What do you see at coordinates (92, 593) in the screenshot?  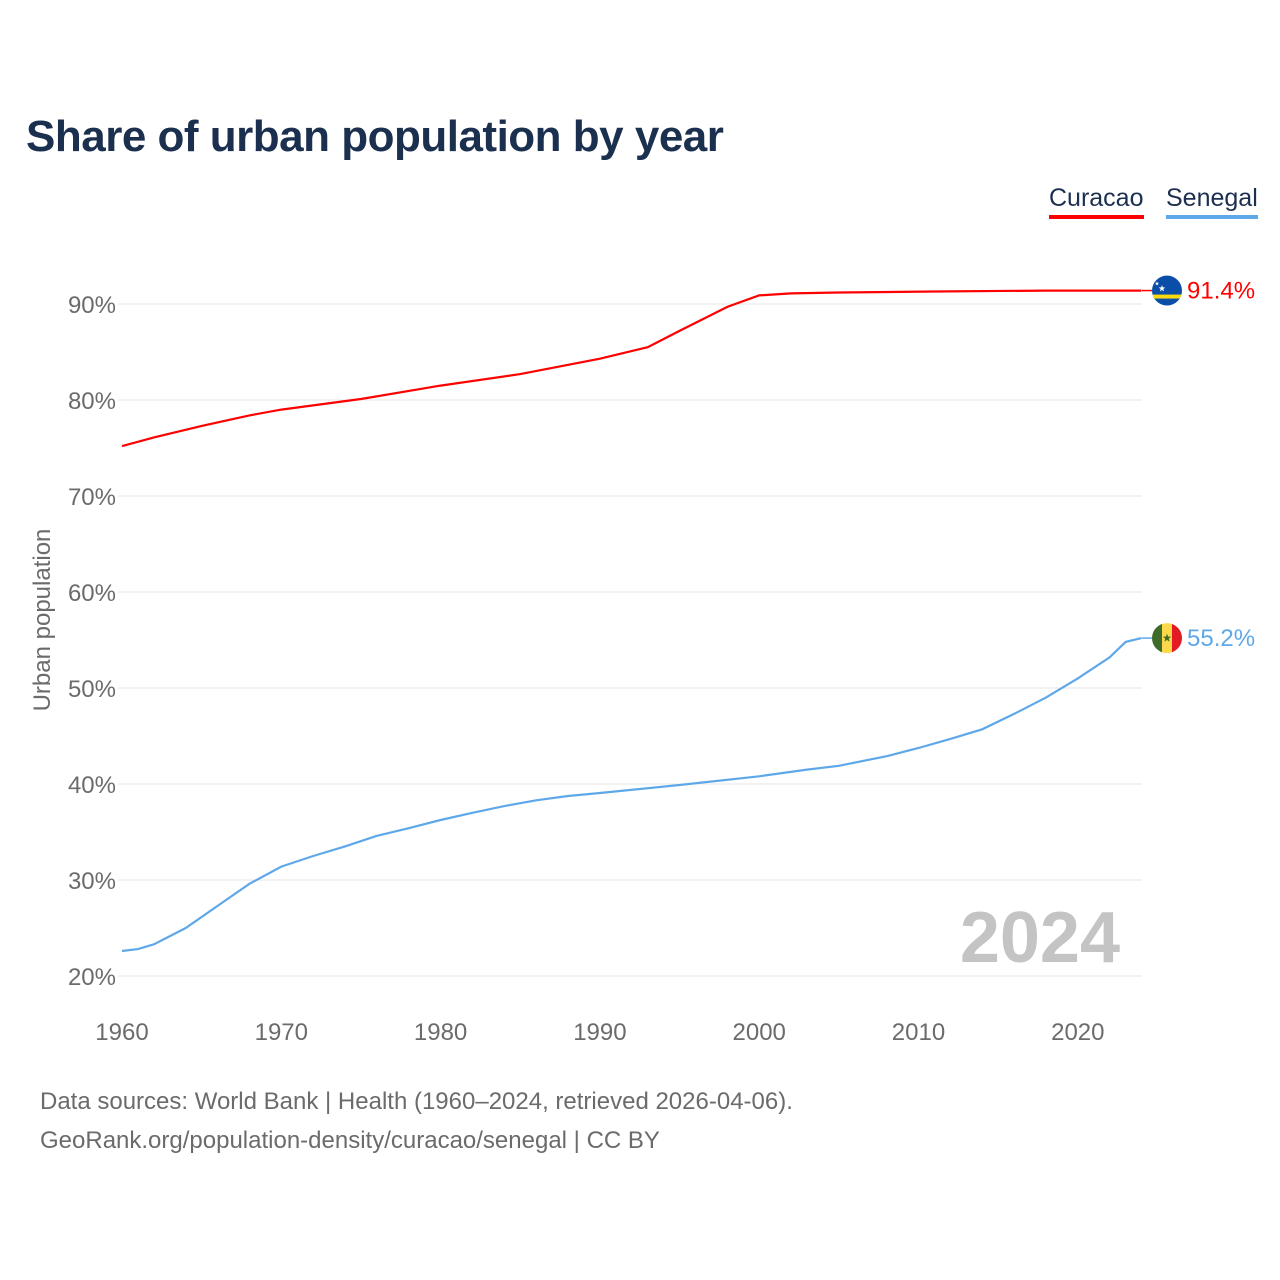 I see `y-tick-label: 60%` at bounding box center [92, 593].